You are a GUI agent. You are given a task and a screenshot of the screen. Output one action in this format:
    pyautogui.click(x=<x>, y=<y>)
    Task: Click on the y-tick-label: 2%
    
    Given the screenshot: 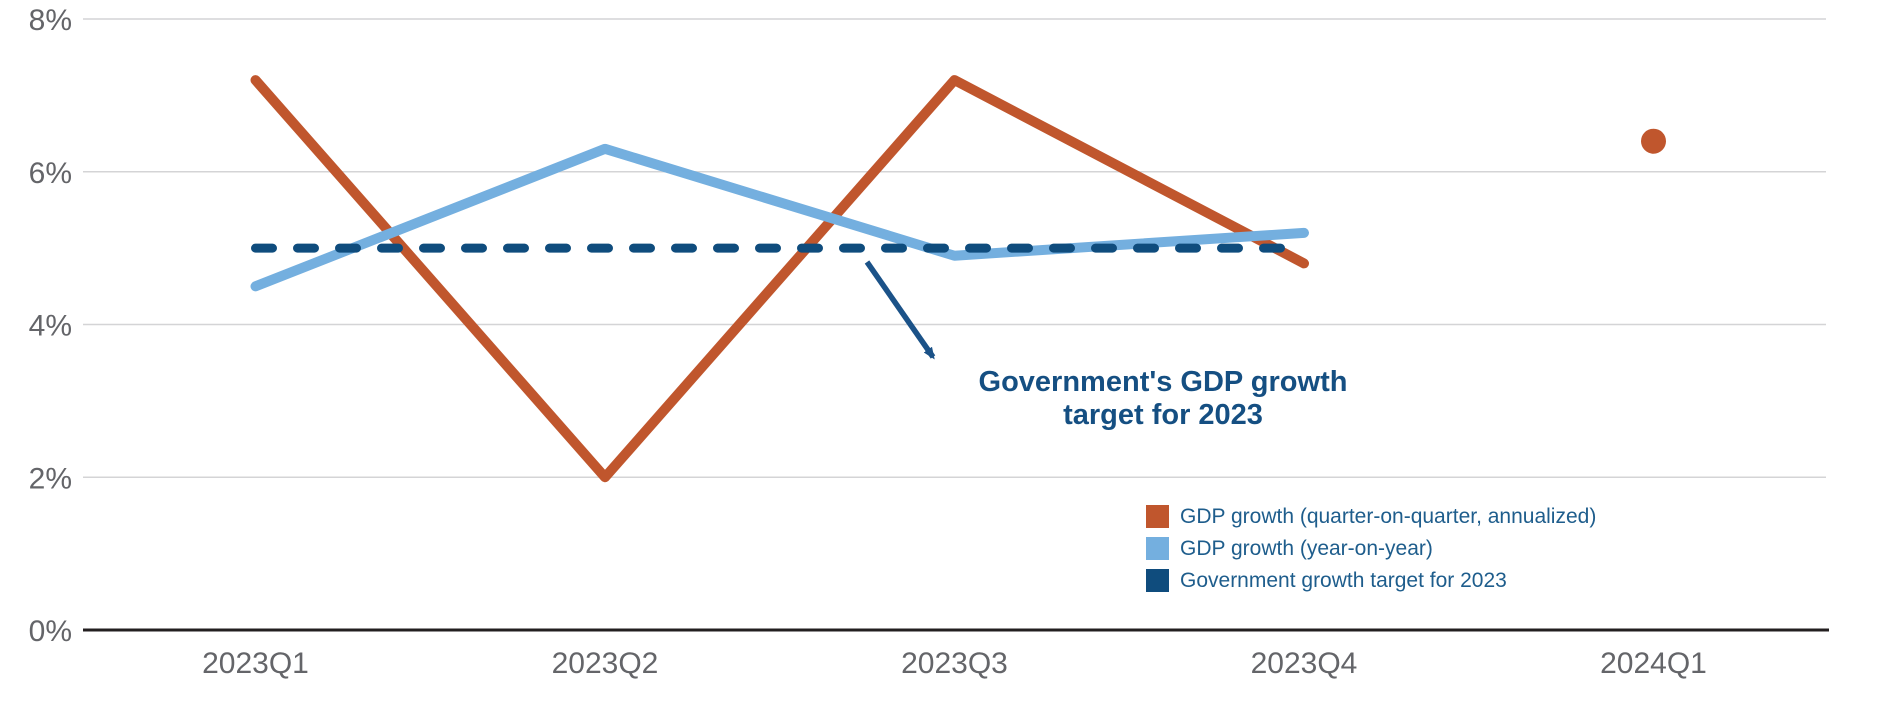 What is the action you would take?
    pyautogui.click(x=50, y=478)
    